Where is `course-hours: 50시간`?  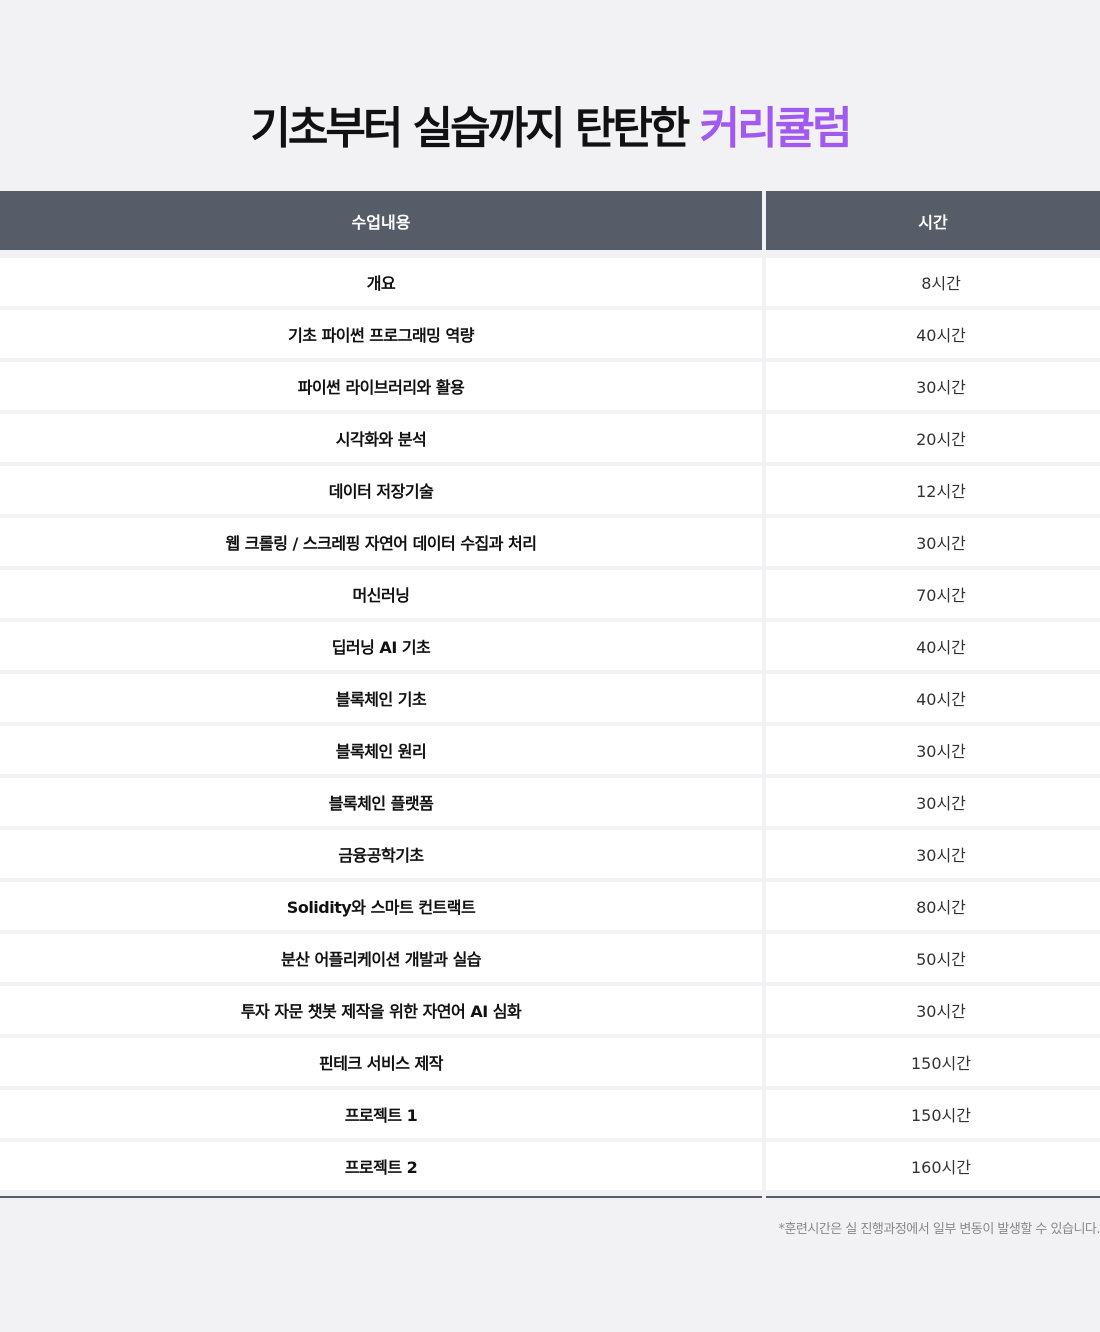
course-hours: 50시간 is located at coordinates (933, 958).